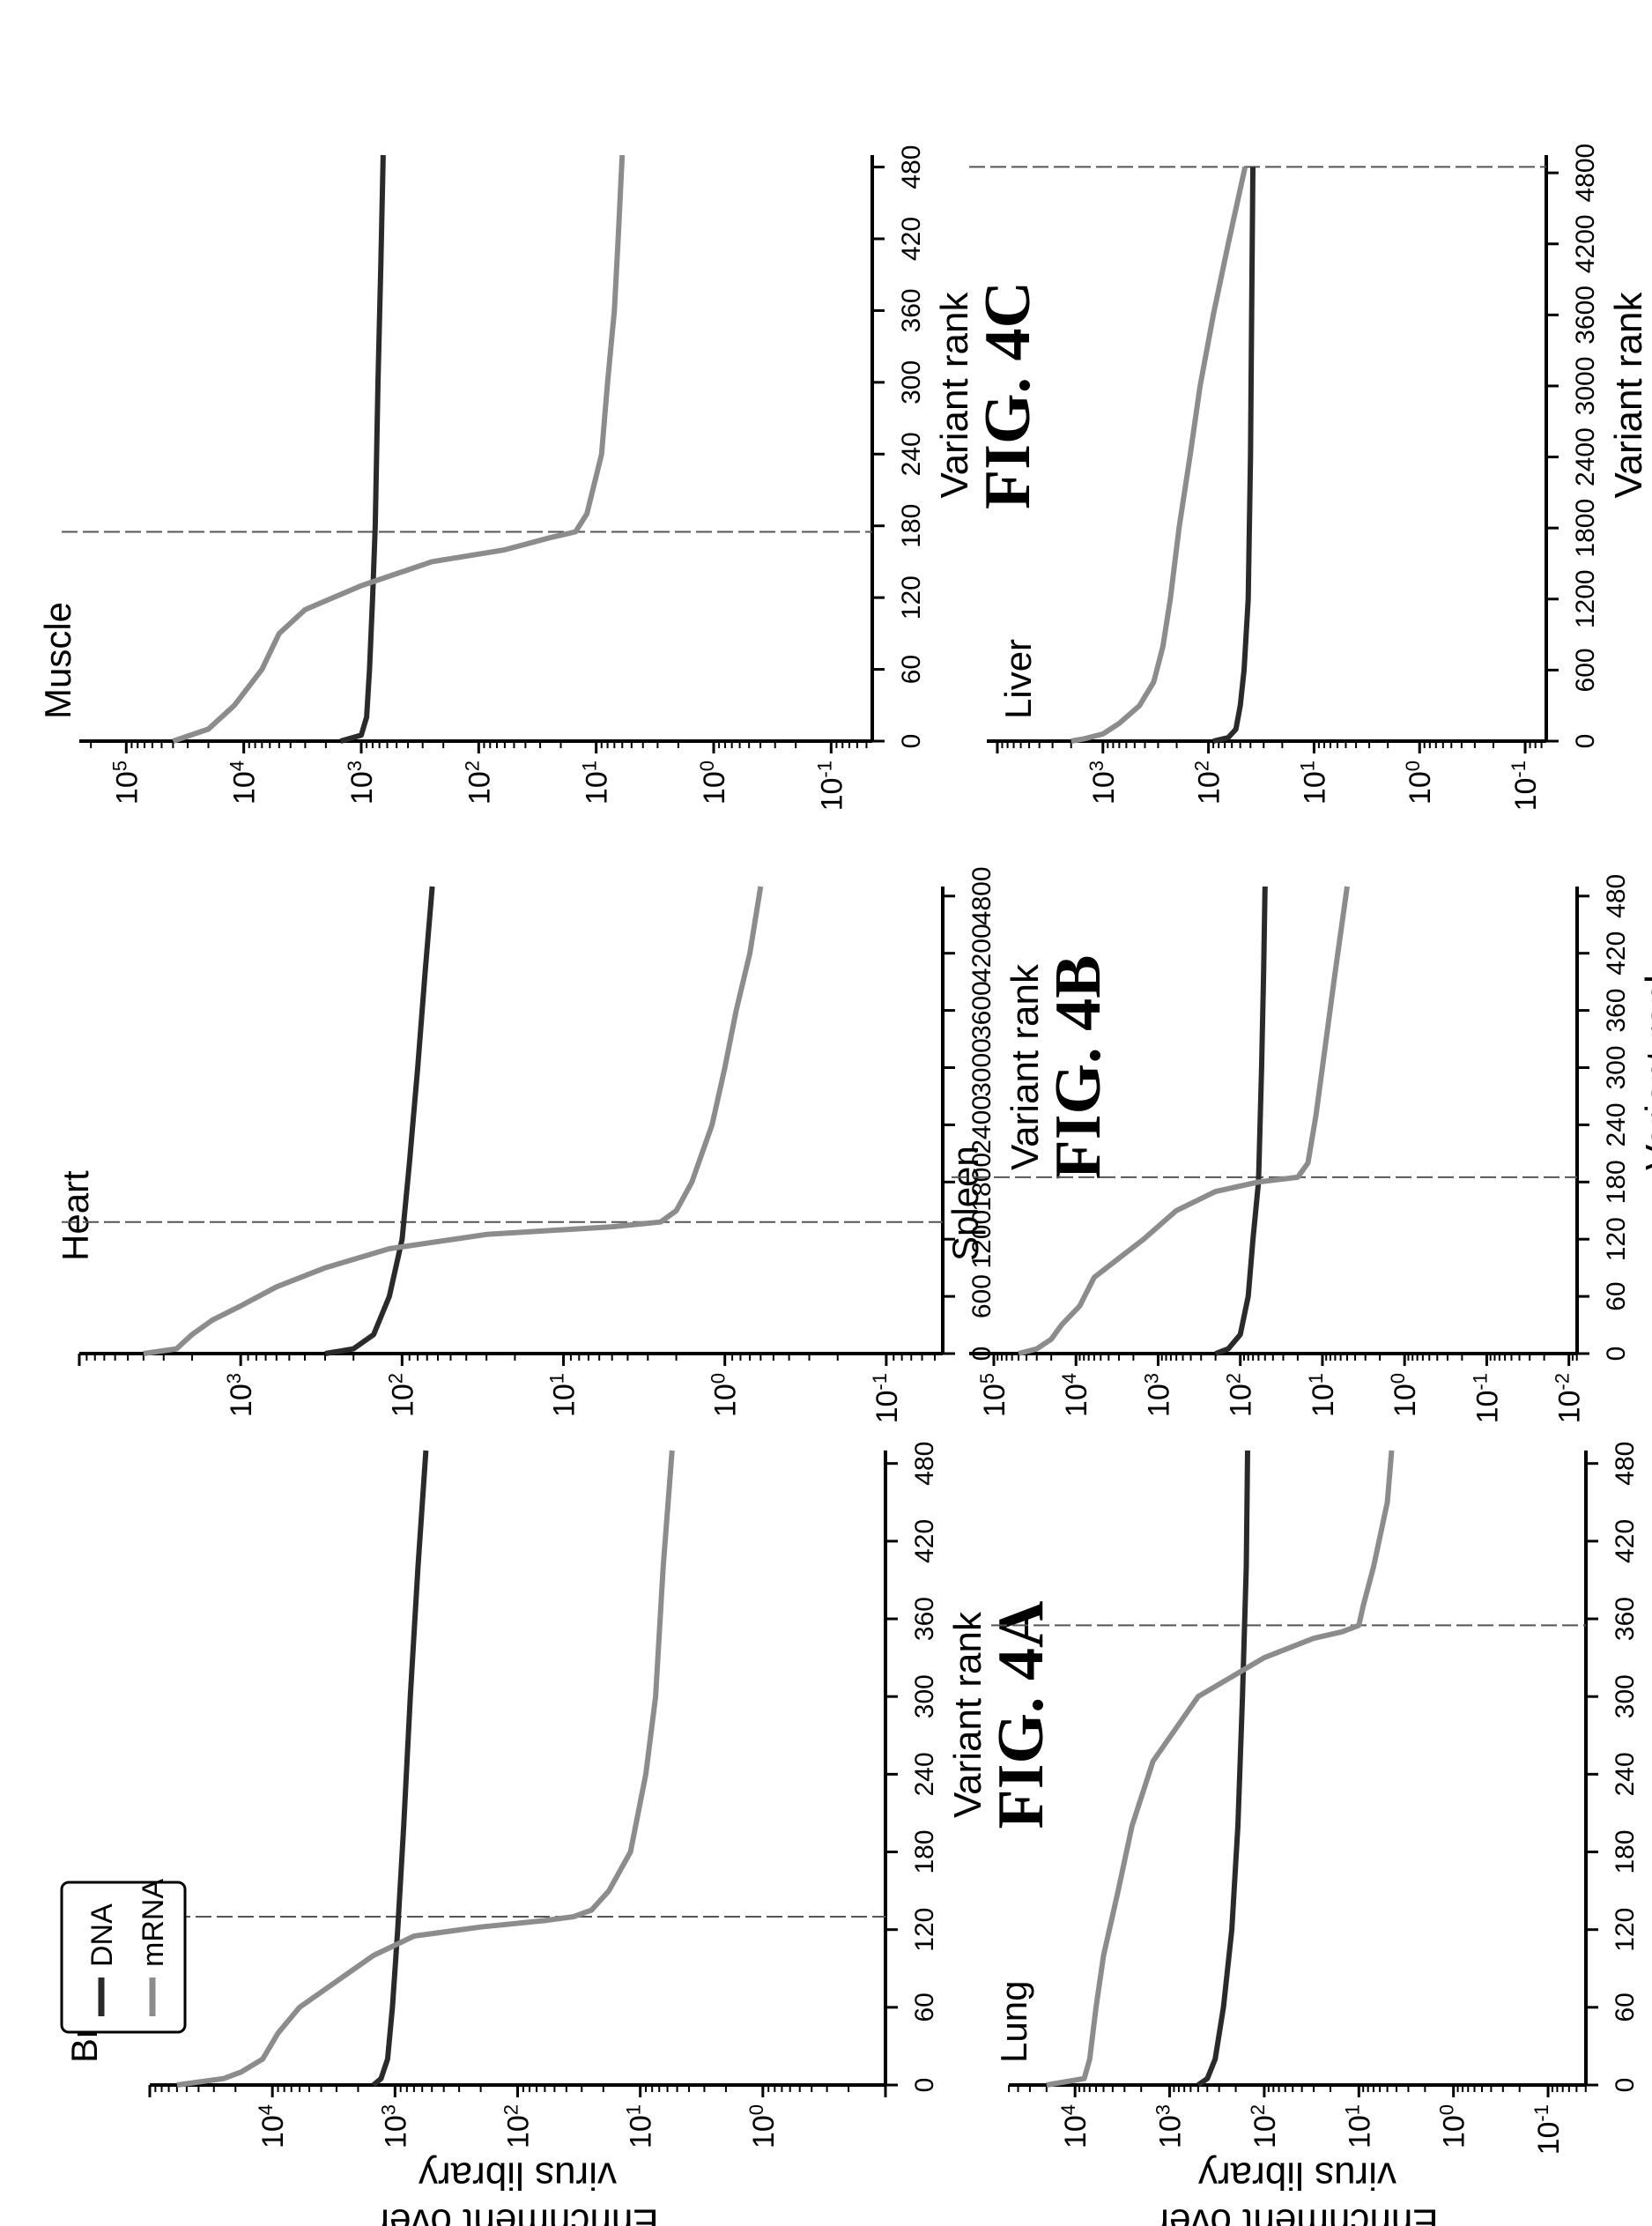 This screenshot has height=2226, width=1652. What do you see at coordinates (982, 1182) in the screenshot?
I see `x-tick-label: 1800` at bounding box center [982, 1182].